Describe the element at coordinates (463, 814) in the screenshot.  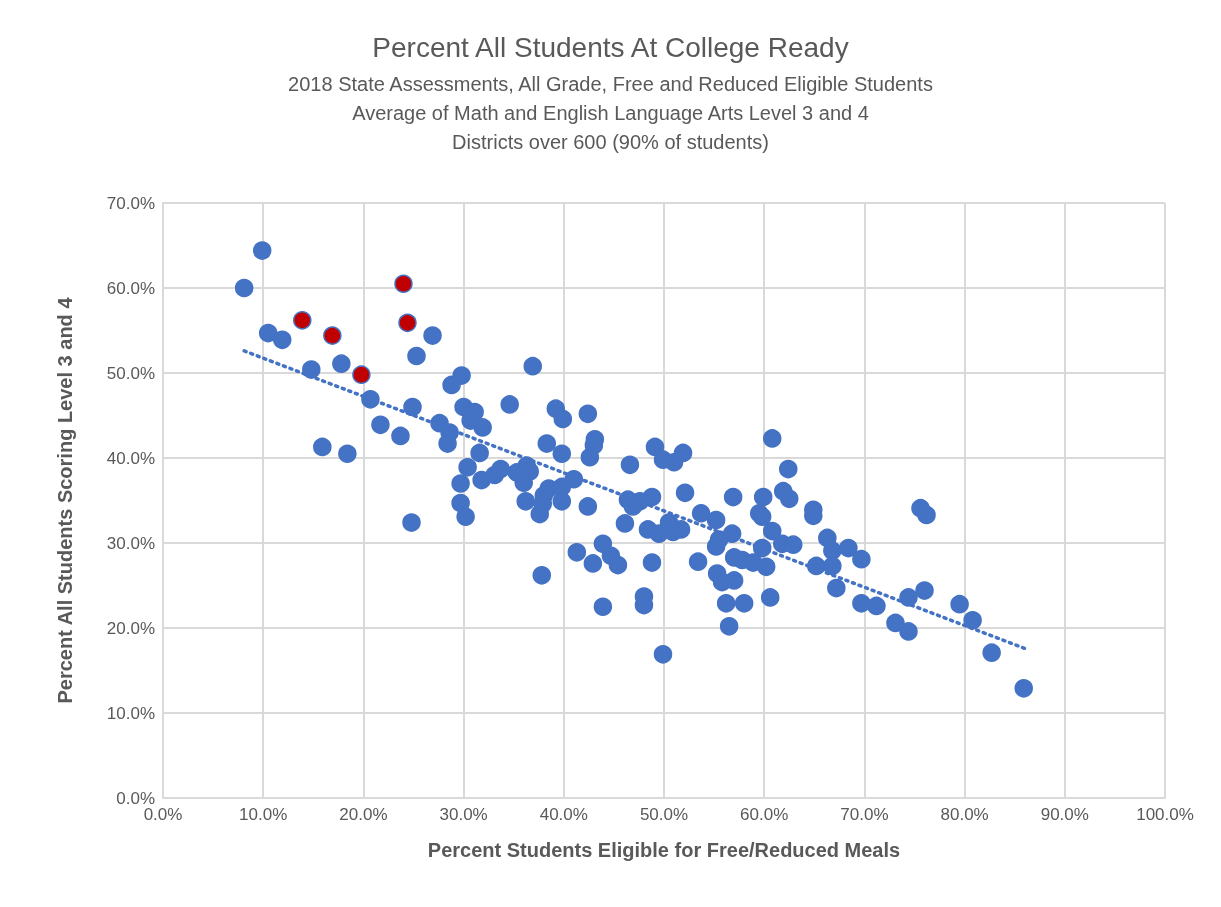
I see `x-tick-label: 30.0%` at that location.